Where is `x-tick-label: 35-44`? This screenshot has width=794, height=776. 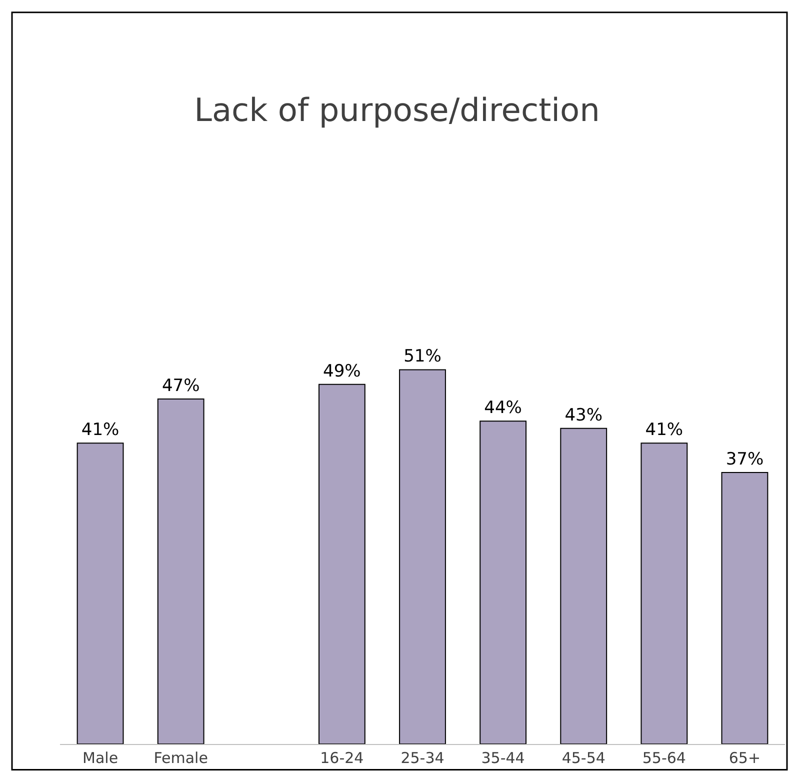 x-tick-label: 35-44 is located at coordinates (503, 758).